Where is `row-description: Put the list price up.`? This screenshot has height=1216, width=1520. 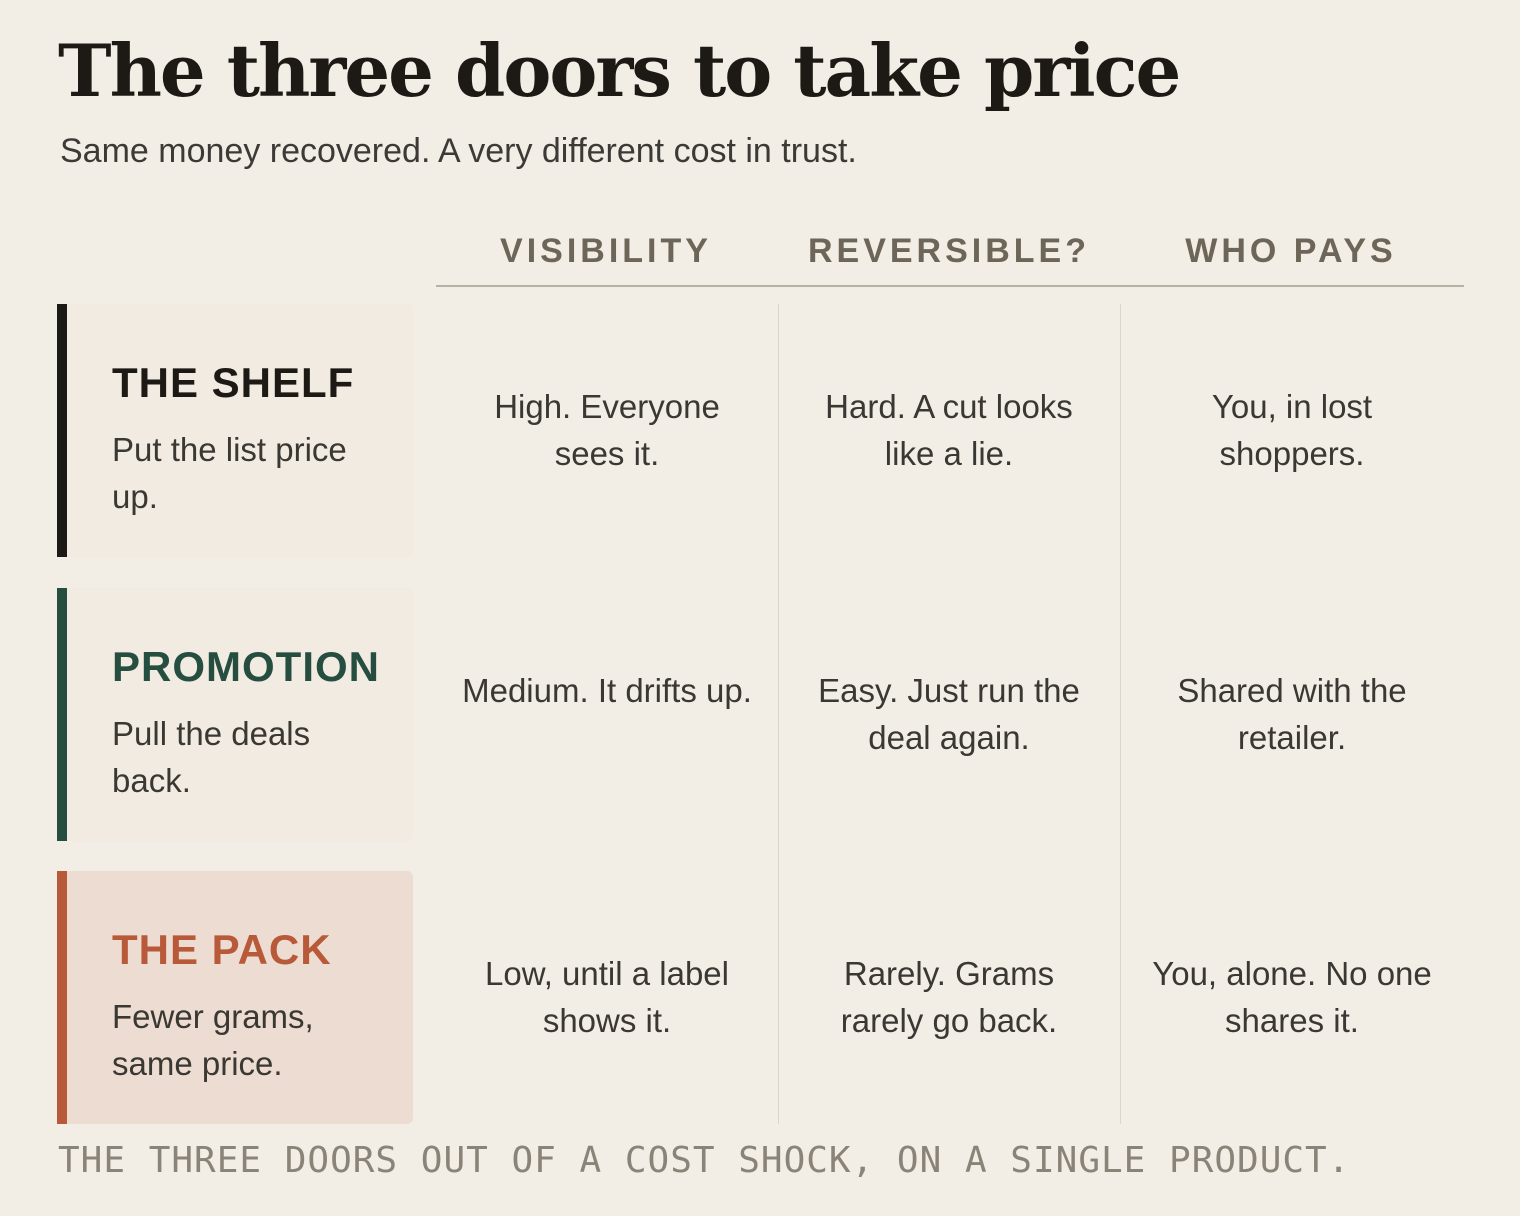 row-description: Put the list price up. is located at coordinates (229, 473).